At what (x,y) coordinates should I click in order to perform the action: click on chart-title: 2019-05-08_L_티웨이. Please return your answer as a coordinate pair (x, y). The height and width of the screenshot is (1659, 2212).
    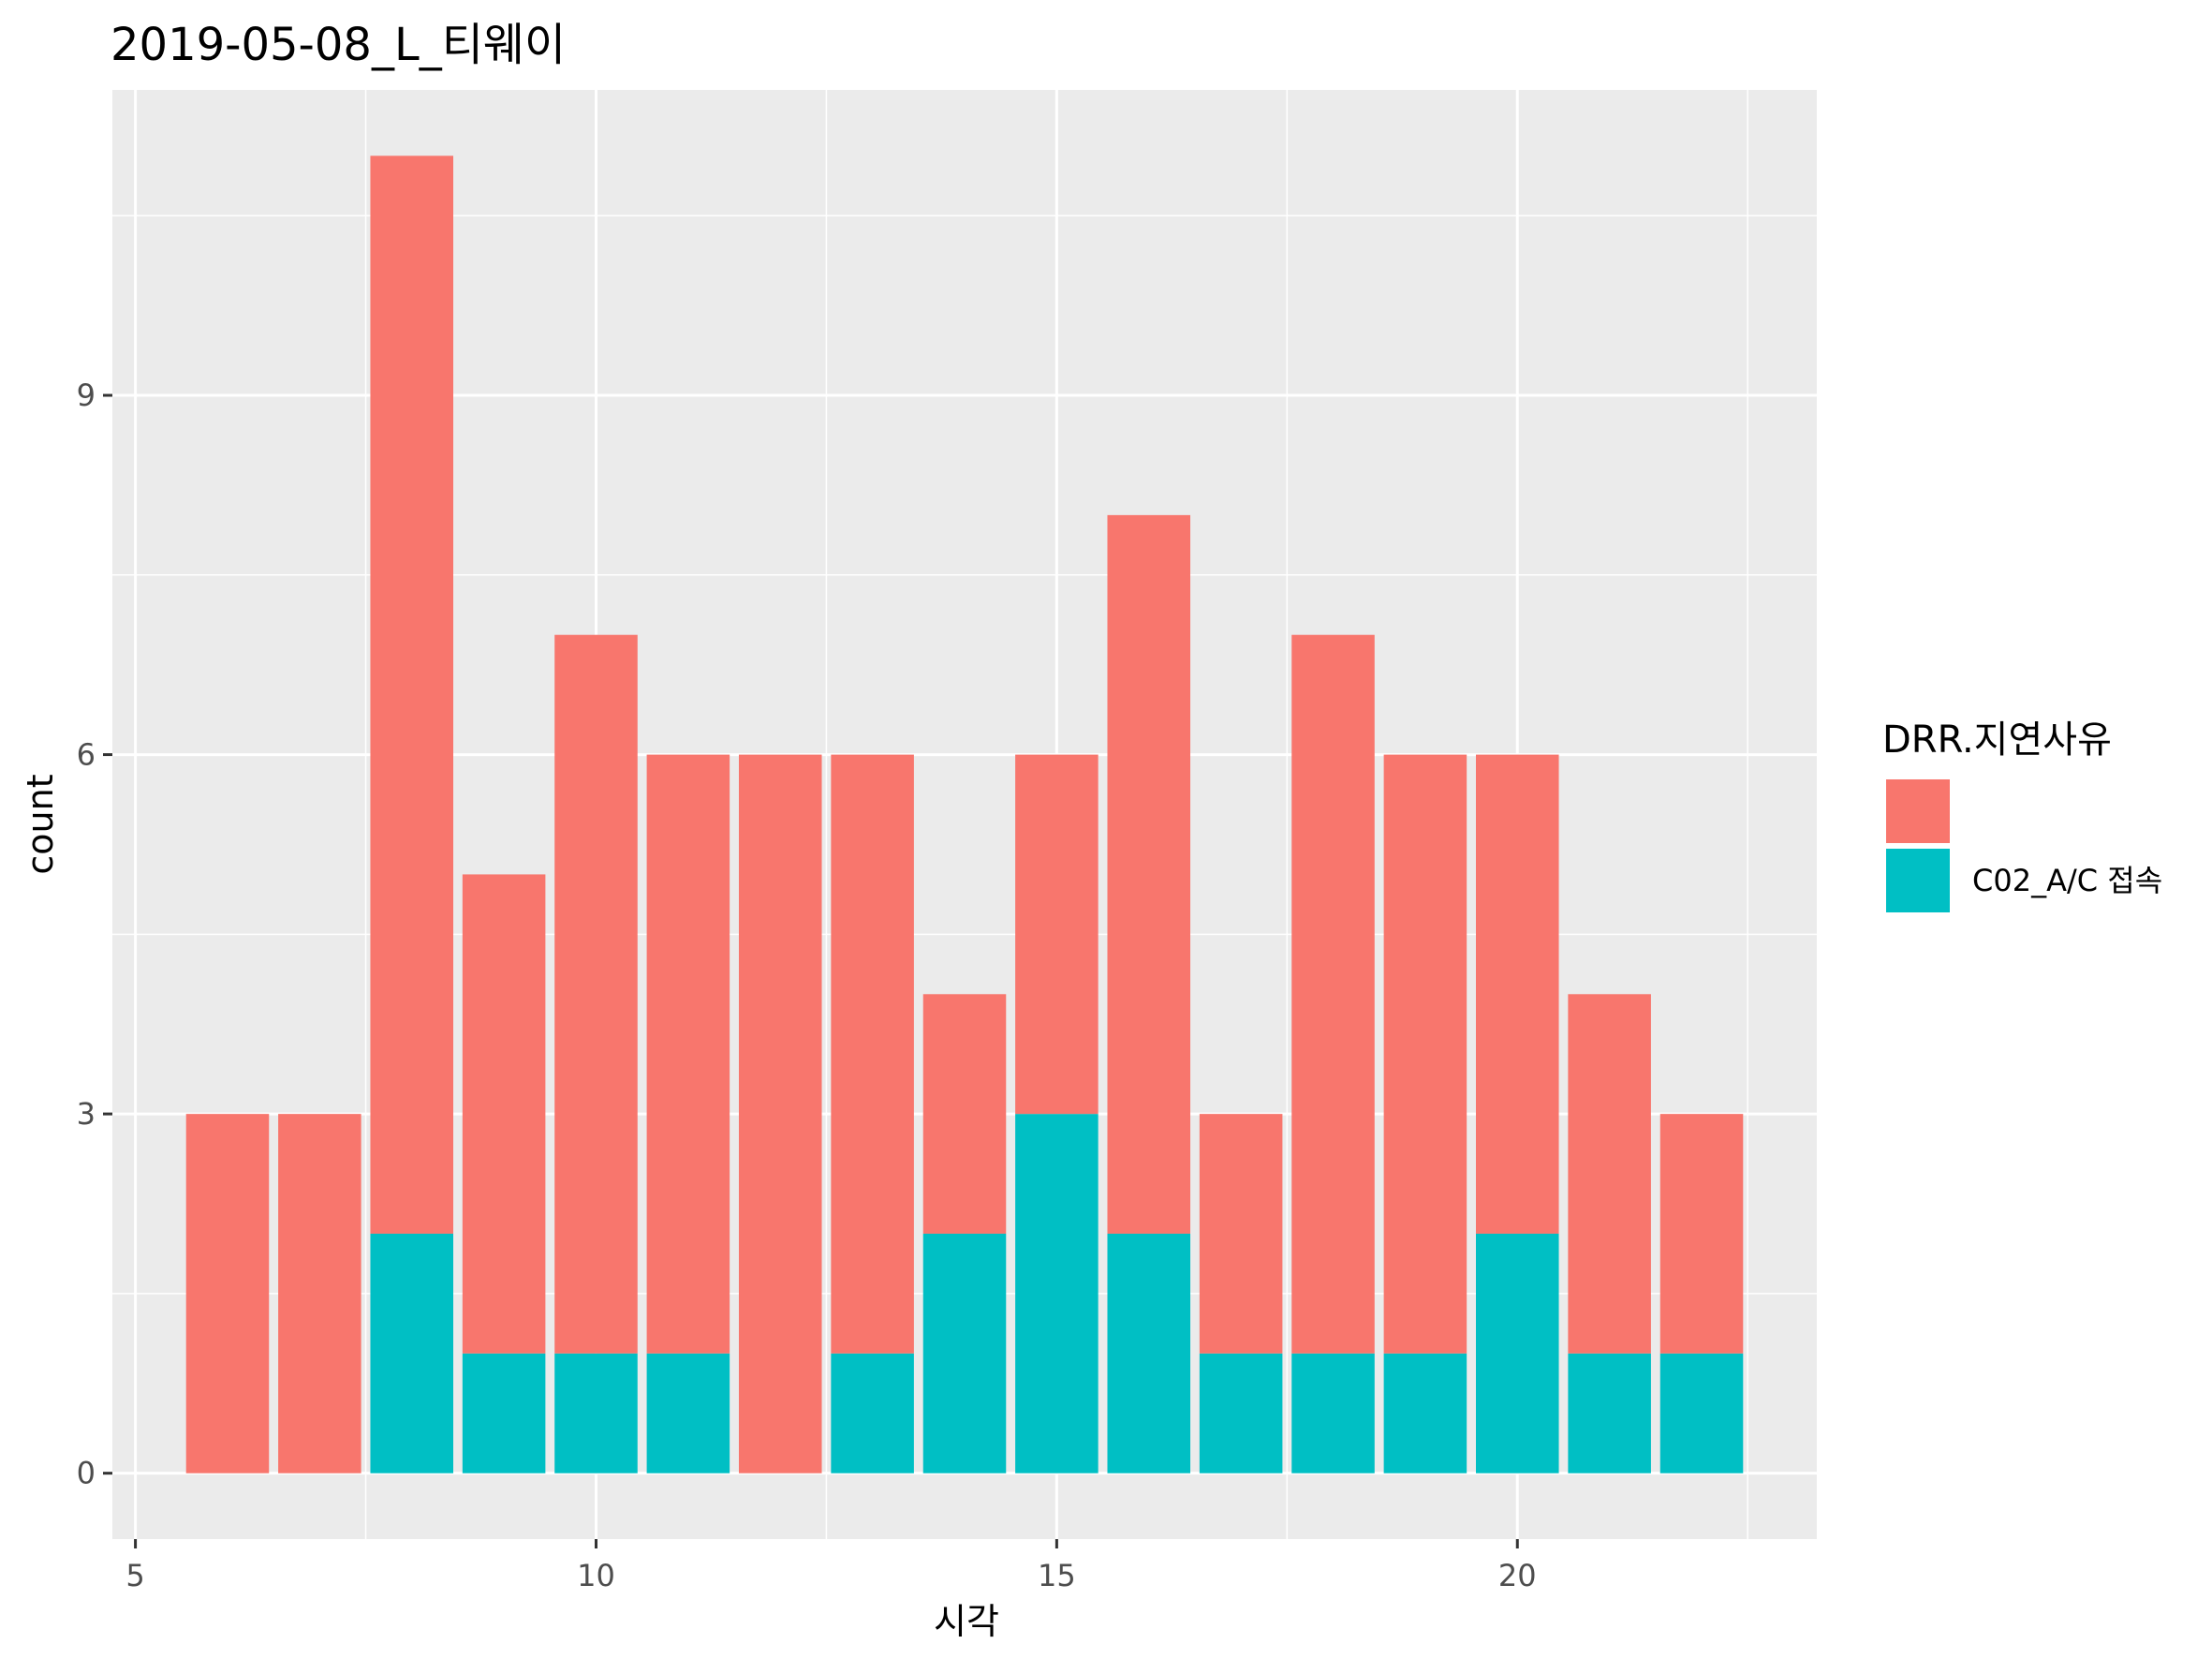
    Looking at the image, I should click on (338, 45).